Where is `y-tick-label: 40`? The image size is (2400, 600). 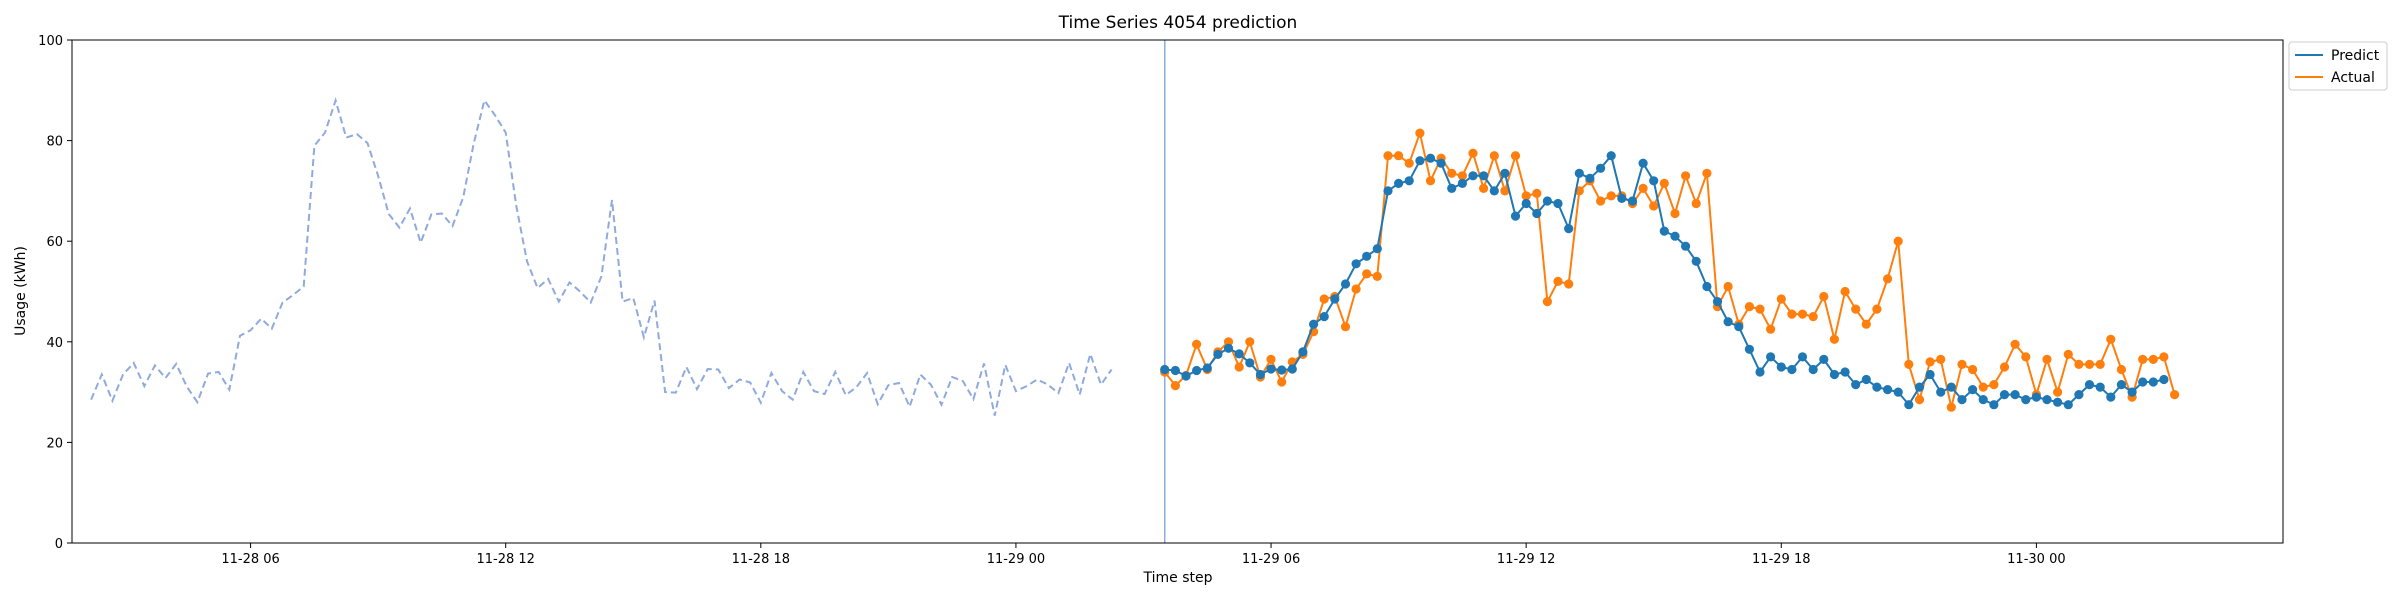
y-tick-label: 40 is located at coordinates (54, 343).